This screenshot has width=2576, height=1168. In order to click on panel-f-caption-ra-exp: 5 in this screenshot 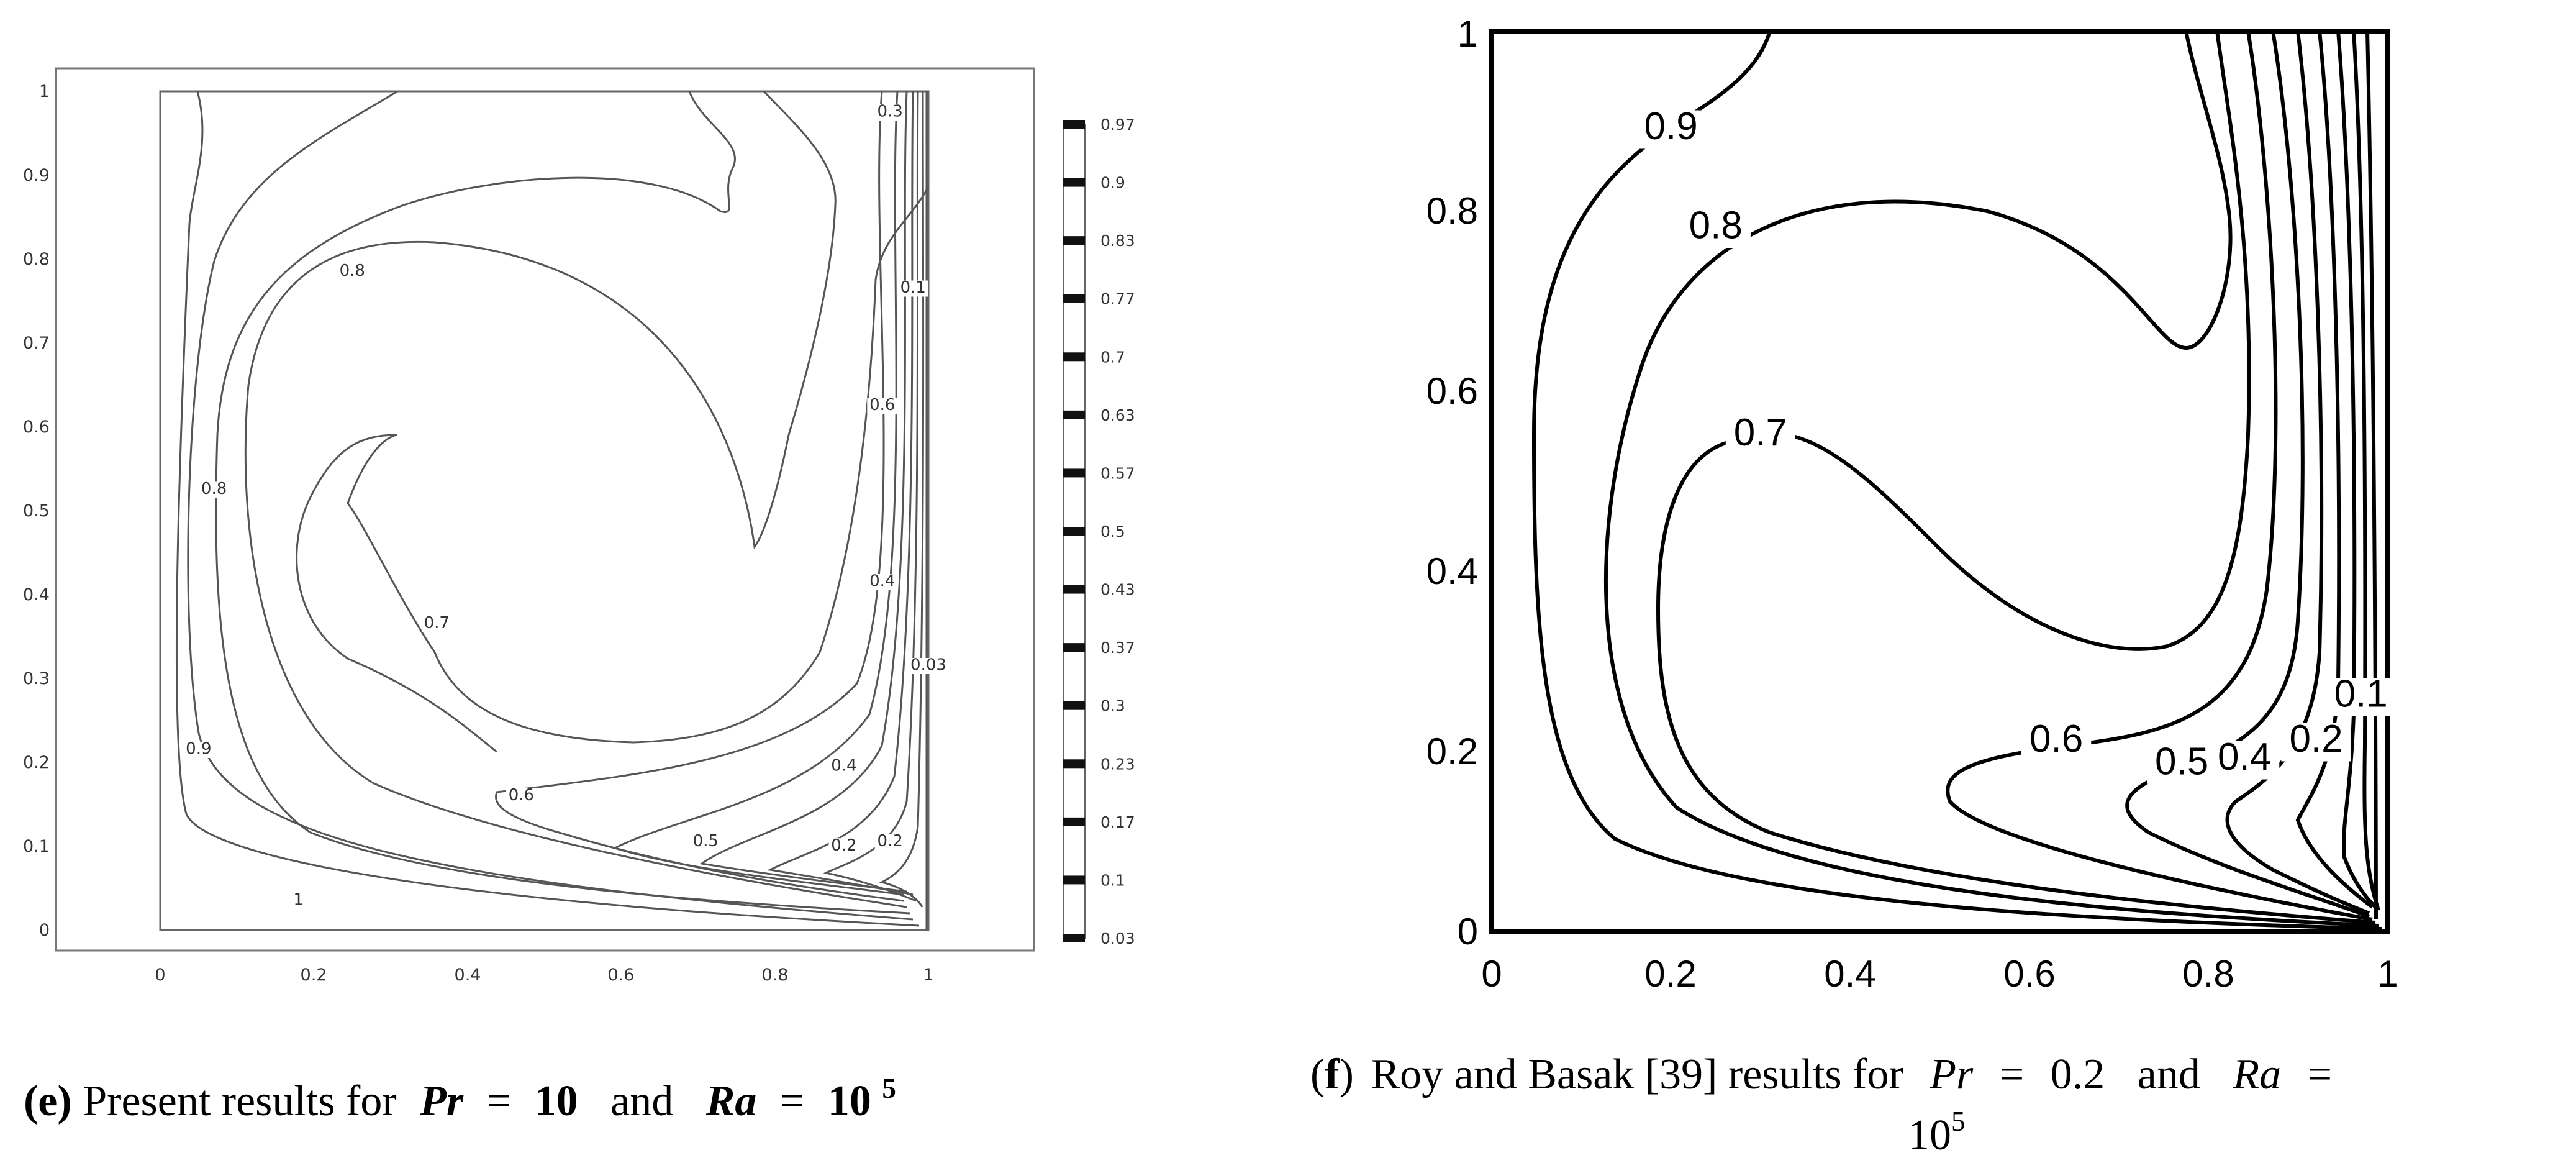, I will do `click(1958, 1121)`.